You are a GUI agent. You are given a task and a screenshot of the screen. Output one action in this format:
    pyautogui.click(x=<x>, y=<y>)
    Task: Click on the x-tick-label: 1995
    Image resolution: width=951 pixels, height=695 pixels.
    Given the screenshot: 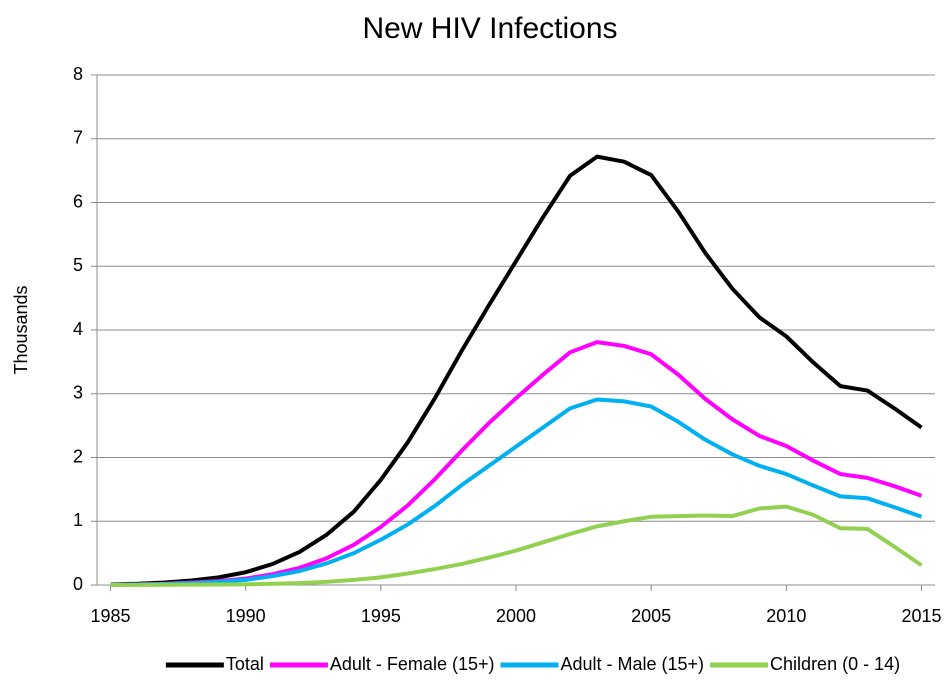 What is the action you would take?
    pyautogui.click(x=381, y=616)
    